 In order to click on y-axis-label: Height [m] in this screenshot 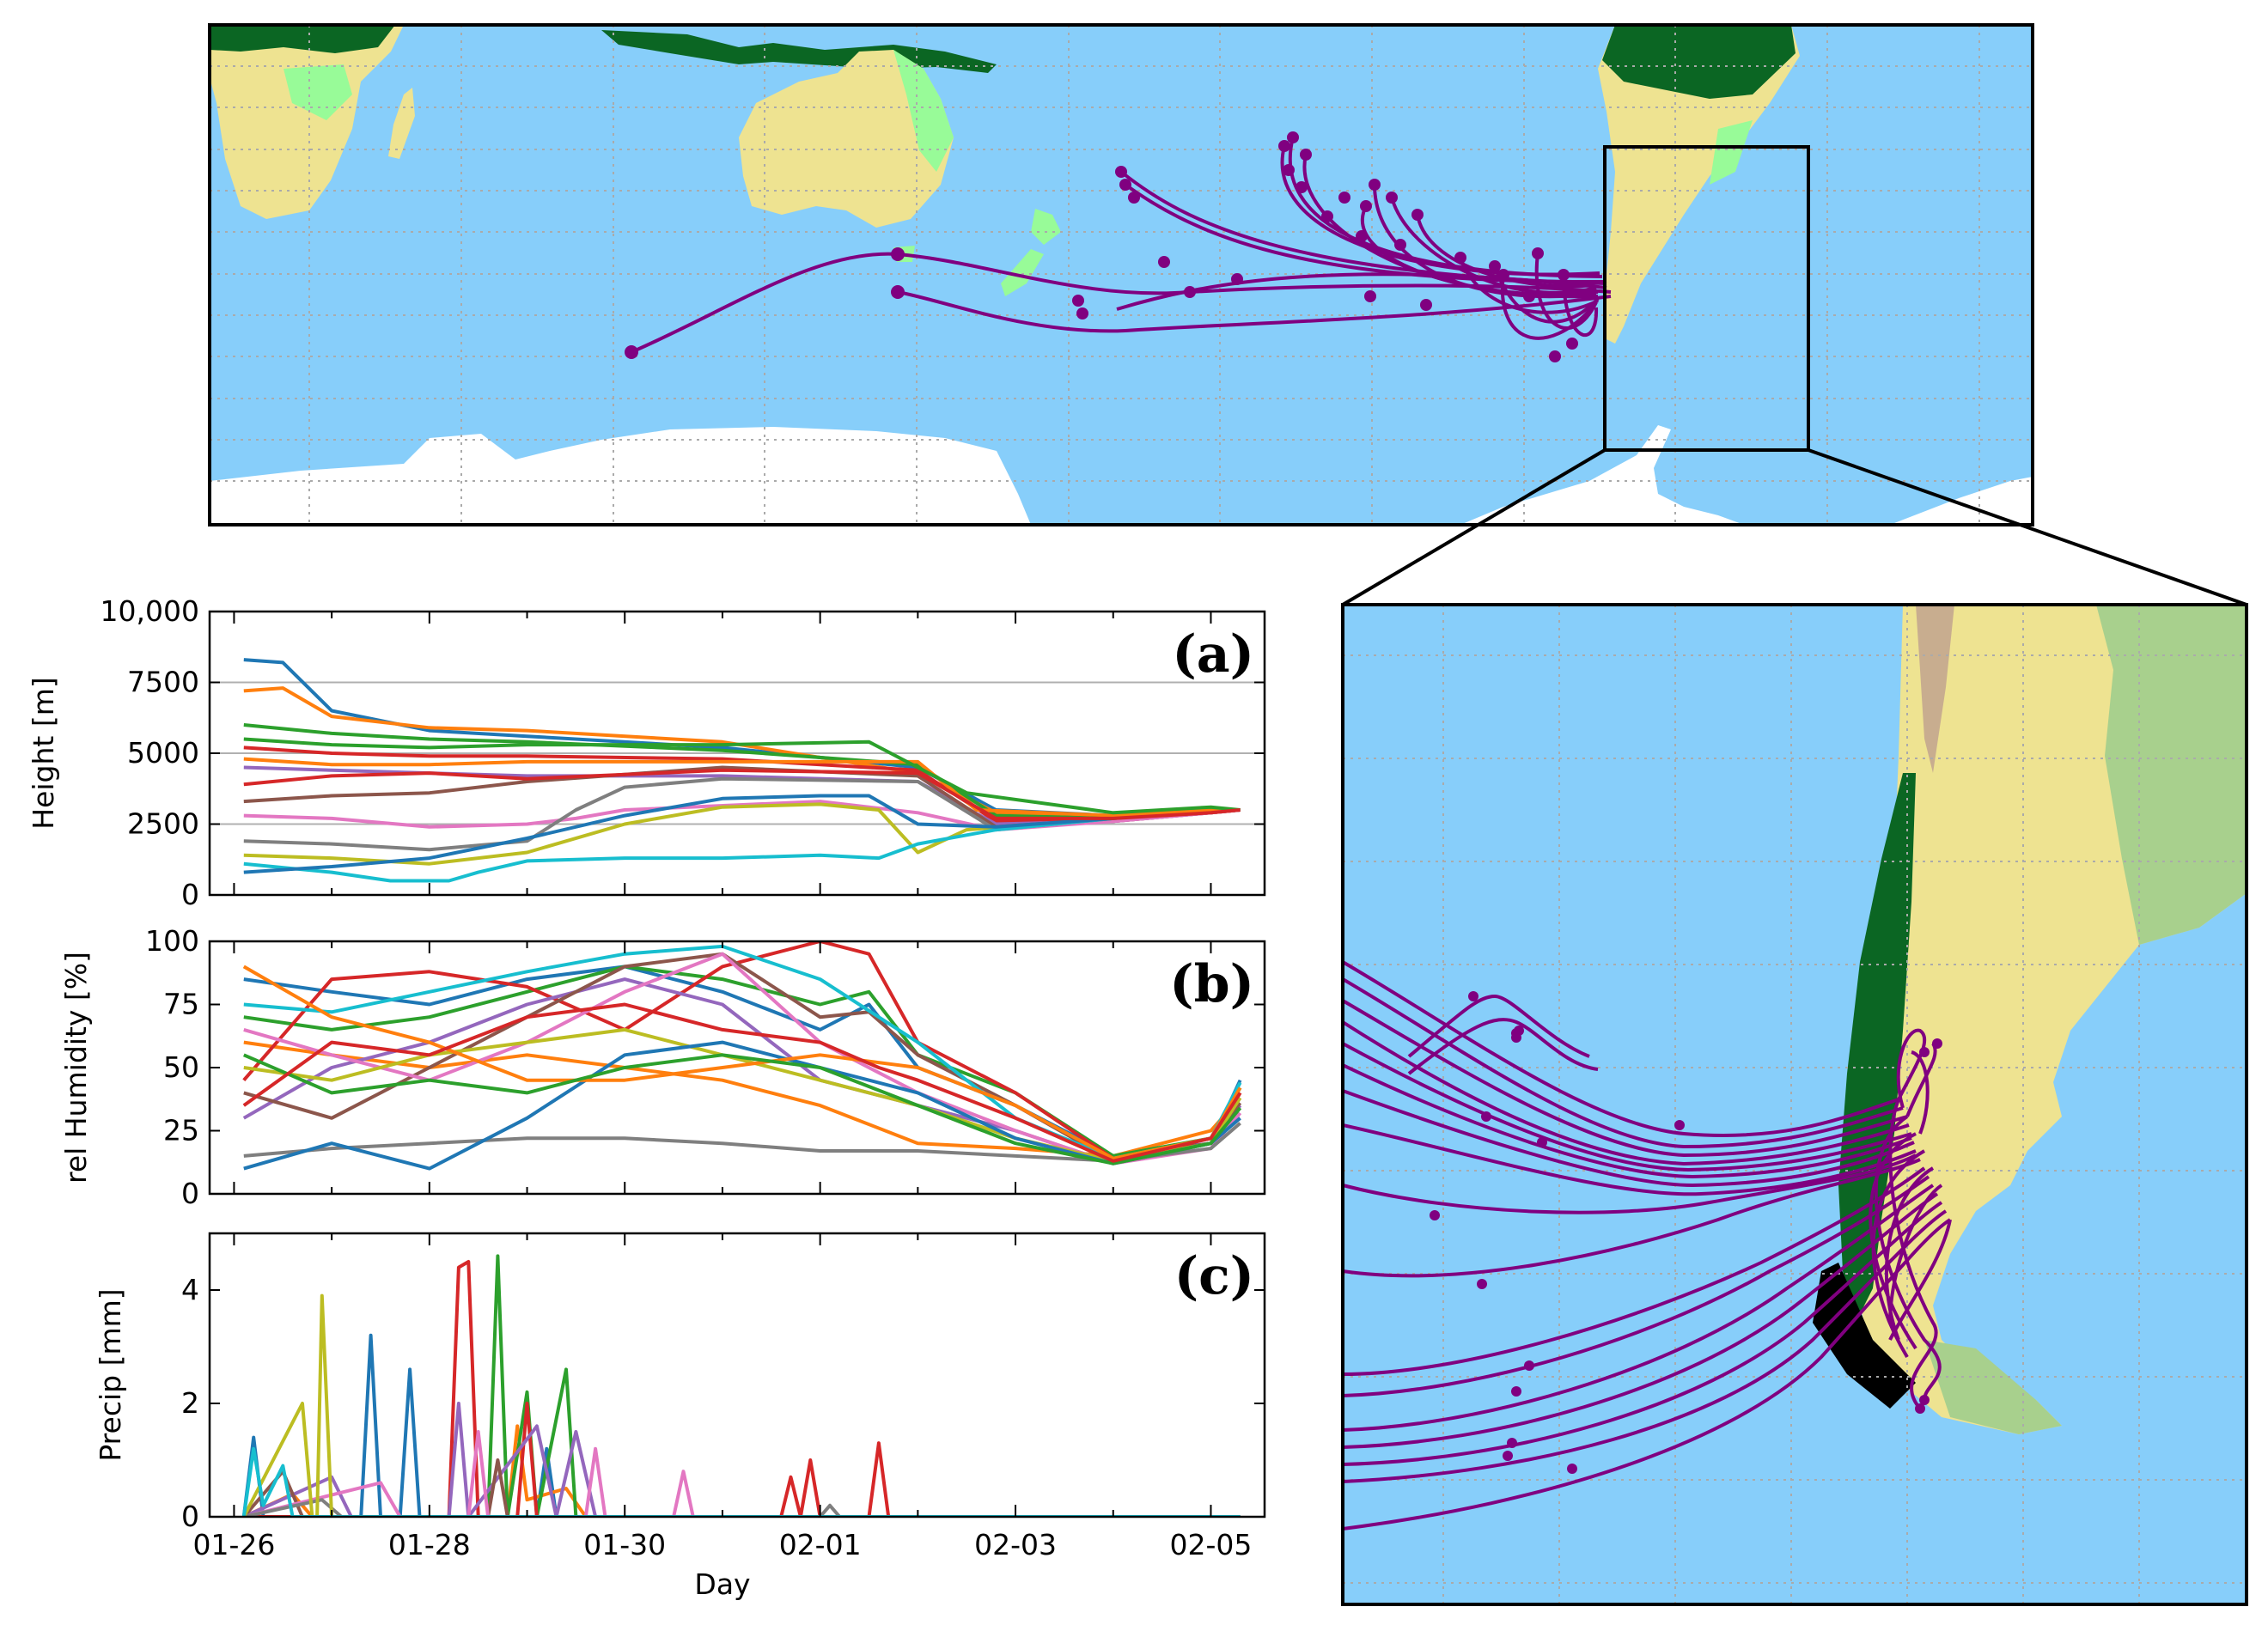, I will do `click(43, 753)`.